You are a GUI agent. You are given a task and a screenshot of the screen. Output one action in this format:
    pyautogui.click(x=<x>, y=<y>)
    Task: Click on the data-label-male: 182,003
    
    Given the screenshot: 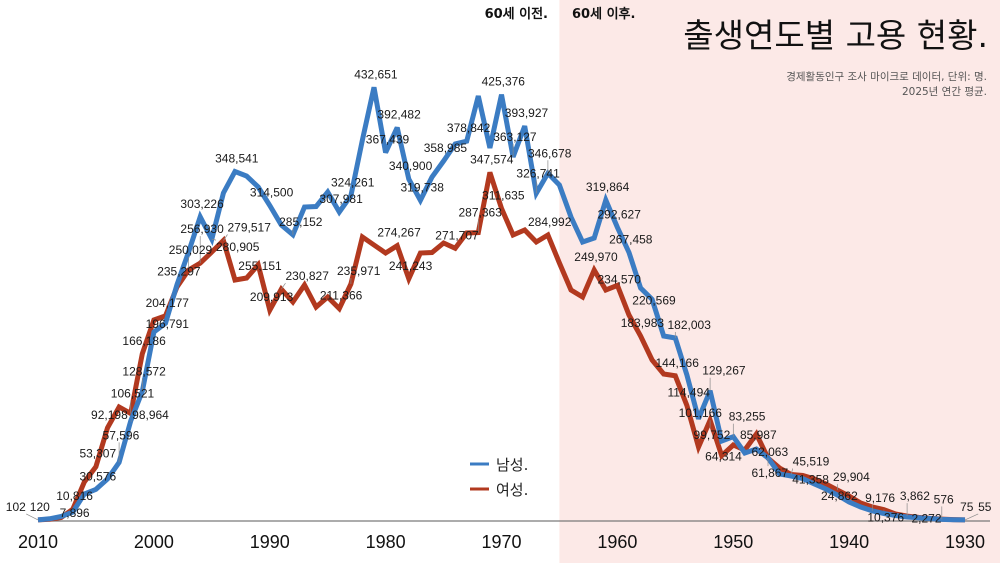 What is the action you would take?
    pyautogui.click(x=690, y=325)
    